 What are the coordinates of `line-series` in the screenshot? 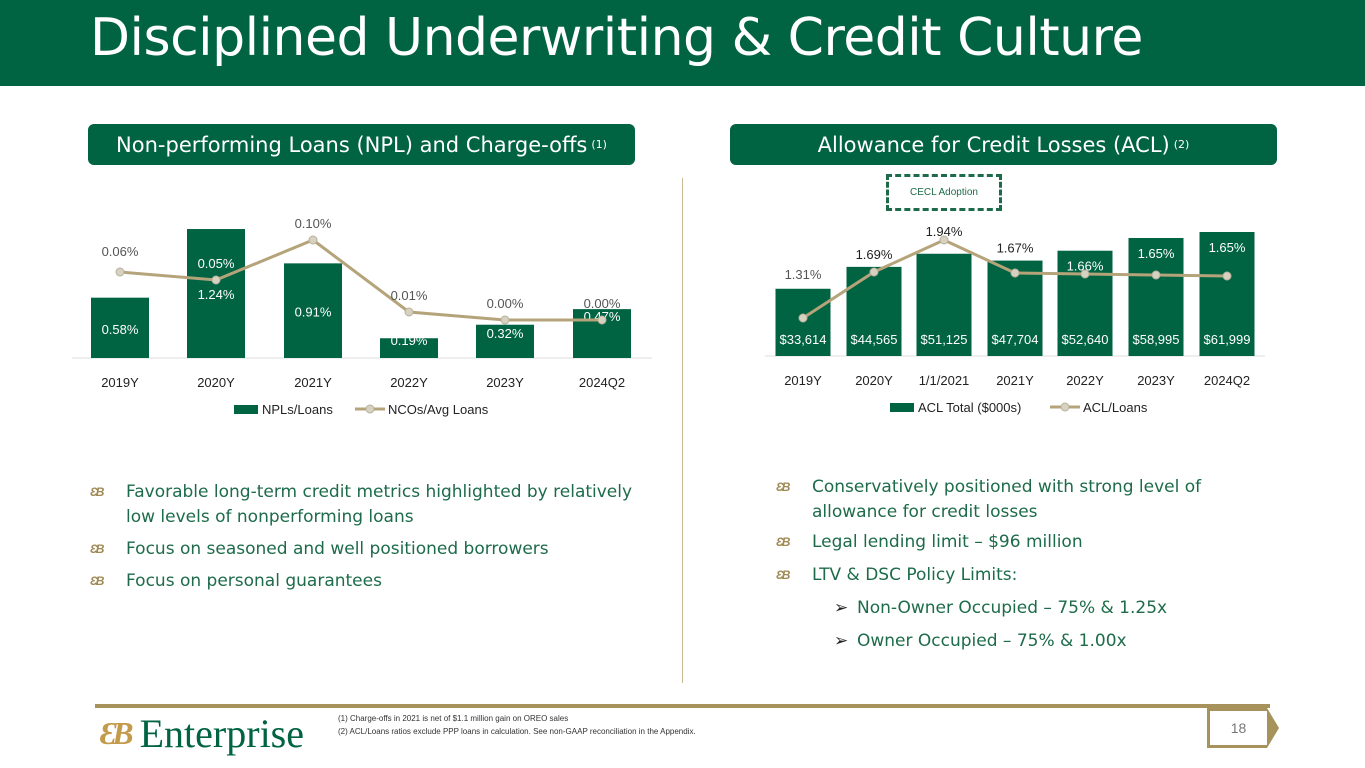 It's located at (360, 280).